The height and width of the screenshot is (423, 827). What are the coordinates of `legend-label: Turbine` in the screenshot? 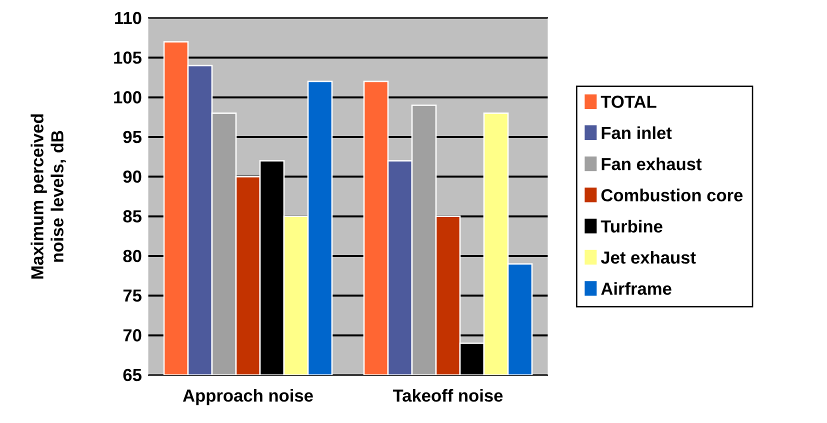 It's located at (631, 226).